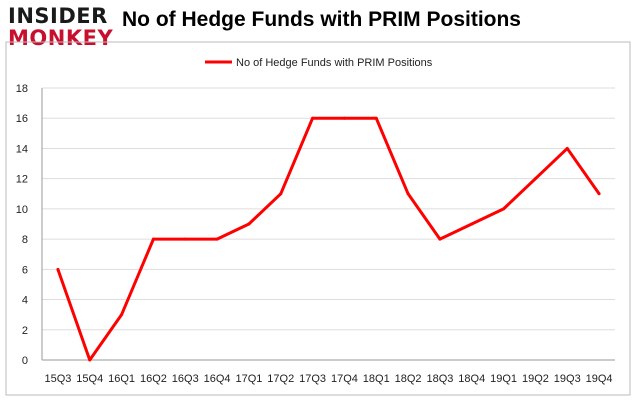 The image size is (636, 405). Describe the element at coordinates (22, 180) in the screenshot. I see `y-tick-label: 12` at that location.